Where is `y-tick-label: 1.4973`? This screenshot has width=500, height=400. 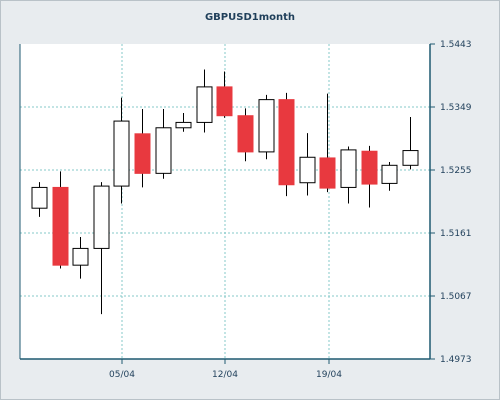
y-tick-label: 1.4973 is located at coordinates (456, 360).